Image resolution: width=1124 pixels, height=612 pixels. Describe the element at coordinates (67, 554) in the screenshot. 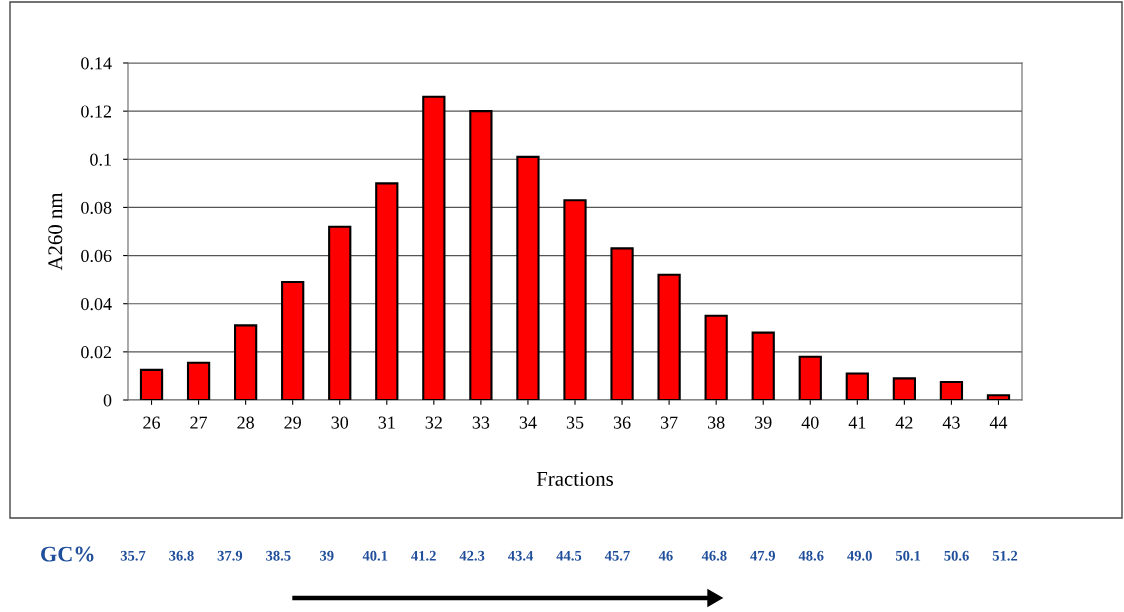

I see `text: GC%` at that location.